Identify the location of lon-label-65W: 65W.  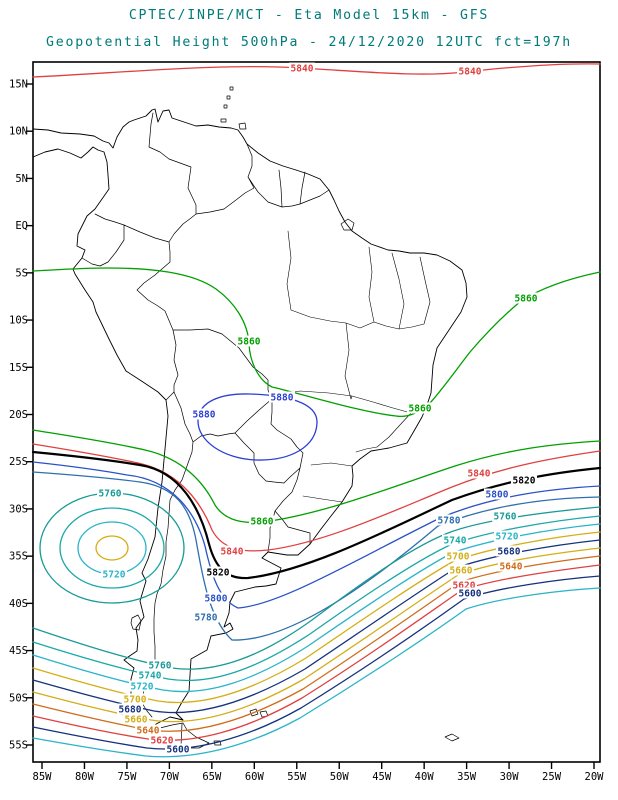
(212, 777).